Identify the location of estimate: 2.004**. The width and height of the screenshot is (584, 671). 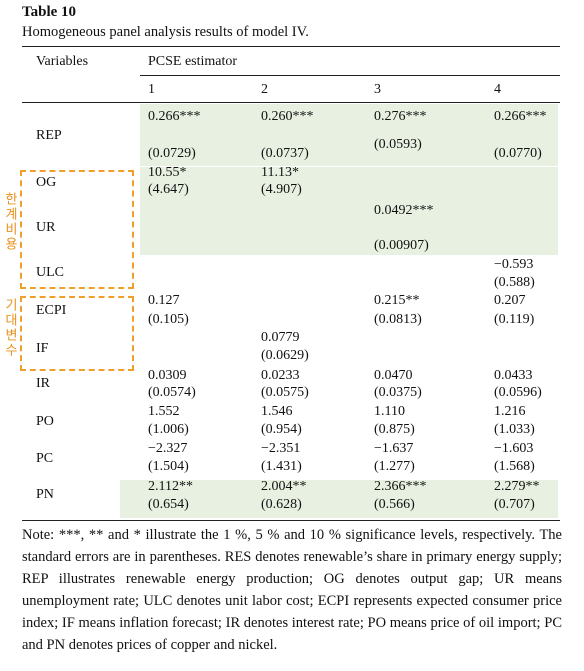
(284, 486).